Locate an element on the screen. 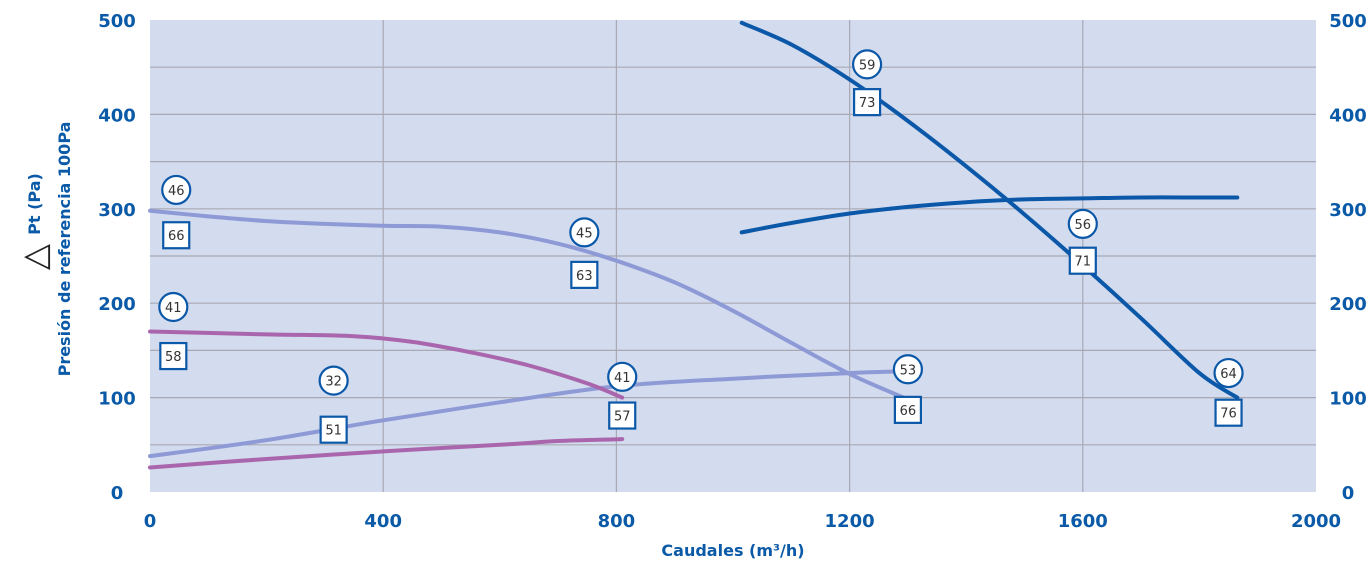 The height and width of the screenshot is (562, 1370). annotation-square: 73 is located at coordinates (867, 102).